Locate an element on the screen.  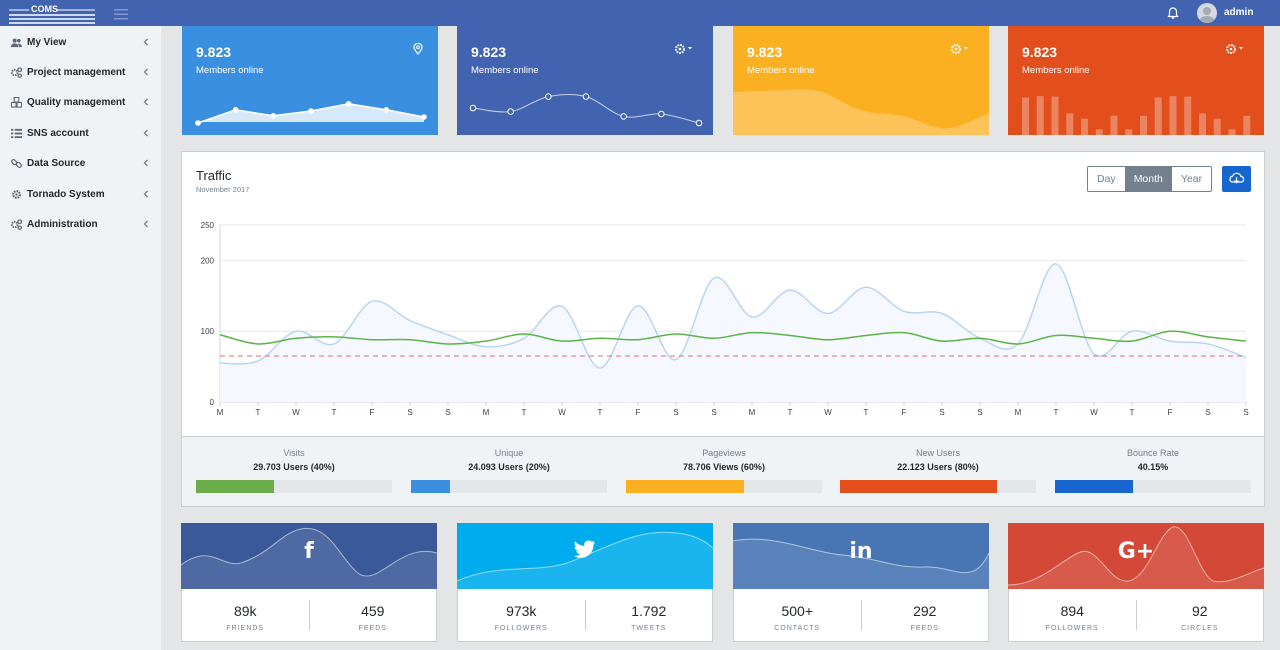
social-stat-label: CONTACTS is located at coordinates (797, 628).